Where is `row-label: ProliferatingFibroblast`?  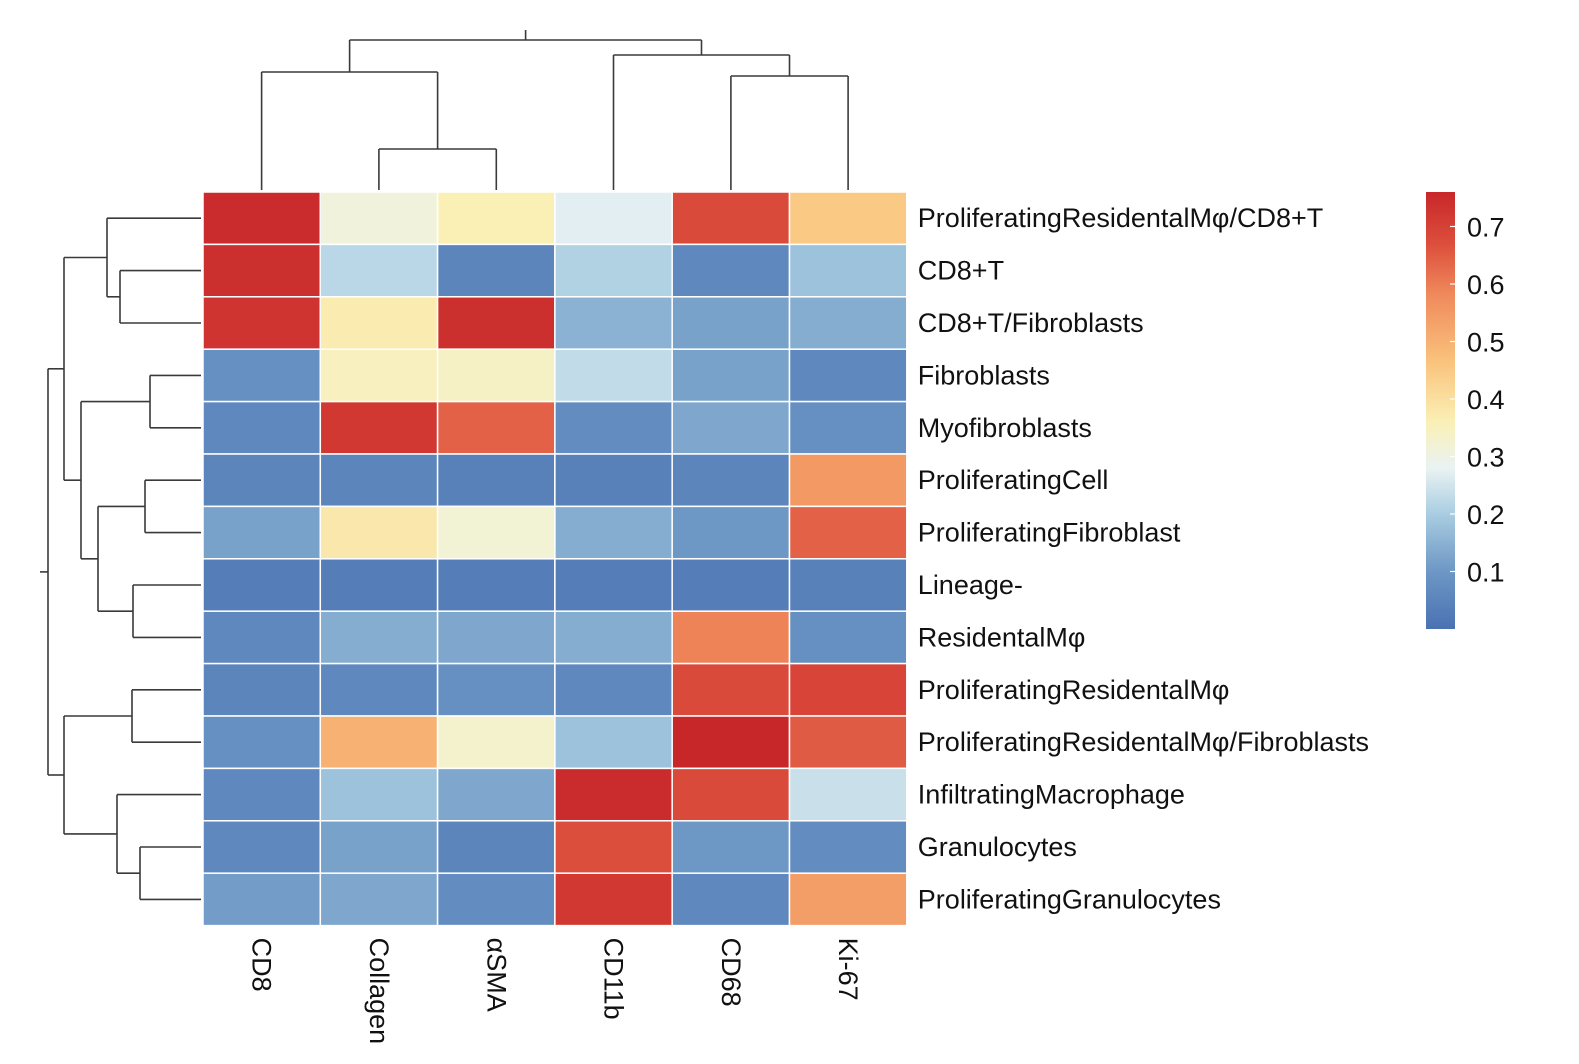
row-label: ProliferatingFibroblast is located at coordinates (1049, 533).